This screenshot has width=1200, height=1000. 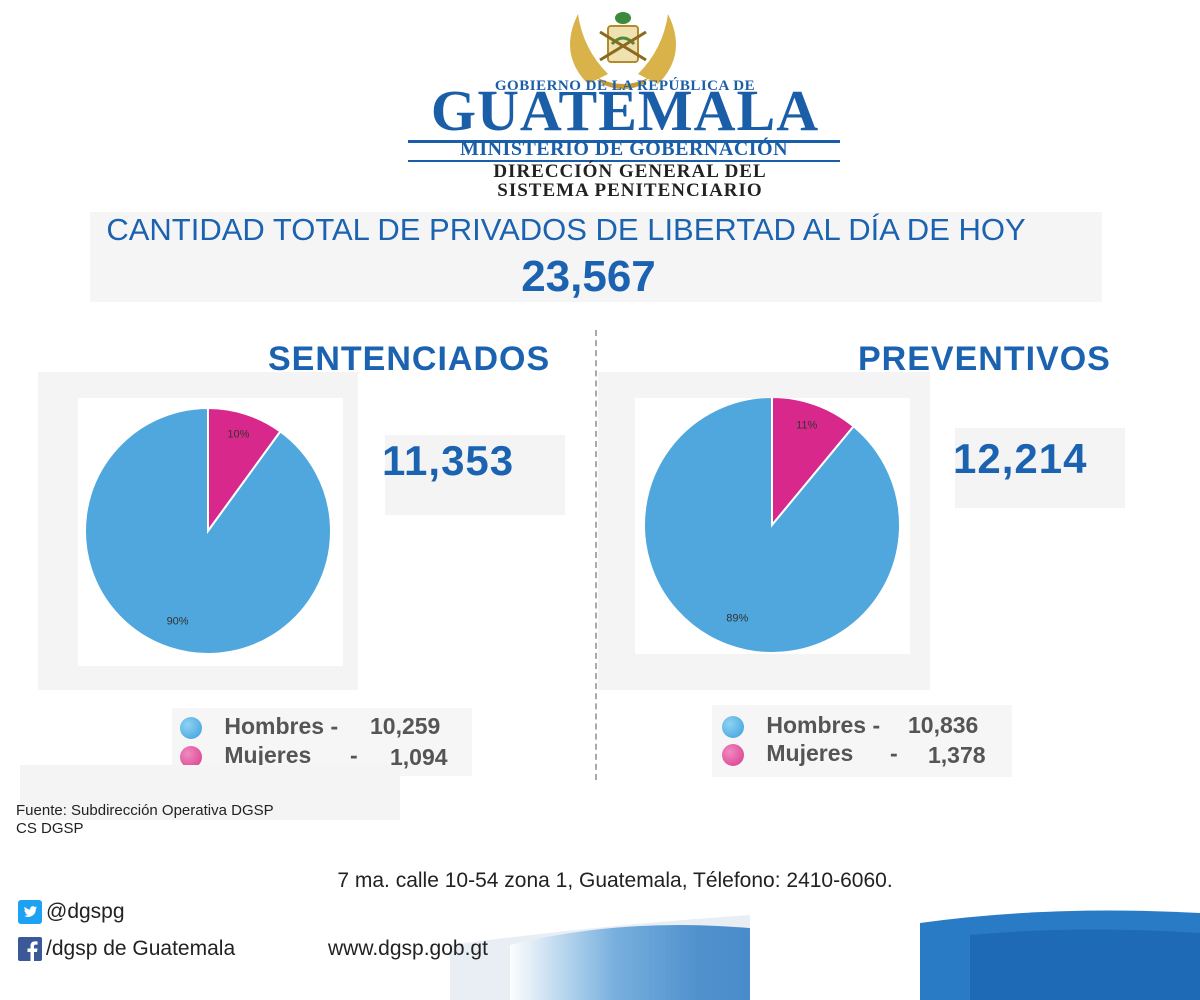 What do you see at coordinates (50, 828) in the screenshot?
I see `source-line-2: CS DGSP` at bounding box center [50, 828].